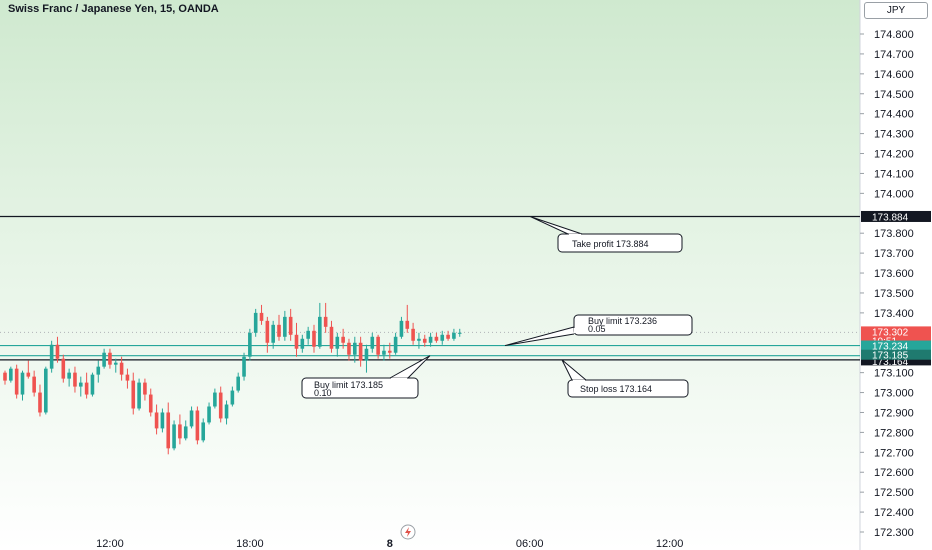 The height and width of the screenshot is (550, 932). I want to click on y-tick-label: 173.600, so click(894, 274).